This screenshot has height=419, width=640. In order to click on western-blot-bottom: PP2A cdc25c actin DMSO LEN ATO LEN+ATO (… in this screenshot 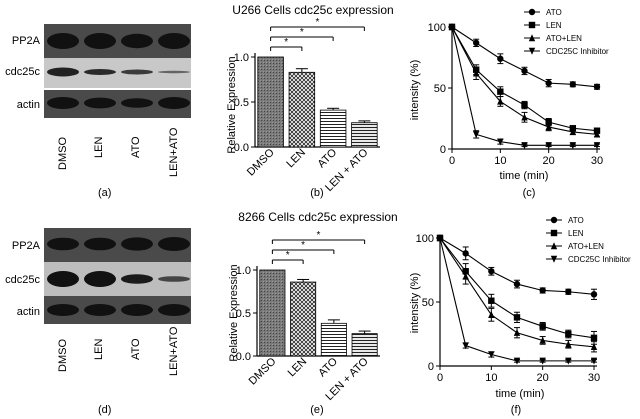, I will do `click(98, 322)`.